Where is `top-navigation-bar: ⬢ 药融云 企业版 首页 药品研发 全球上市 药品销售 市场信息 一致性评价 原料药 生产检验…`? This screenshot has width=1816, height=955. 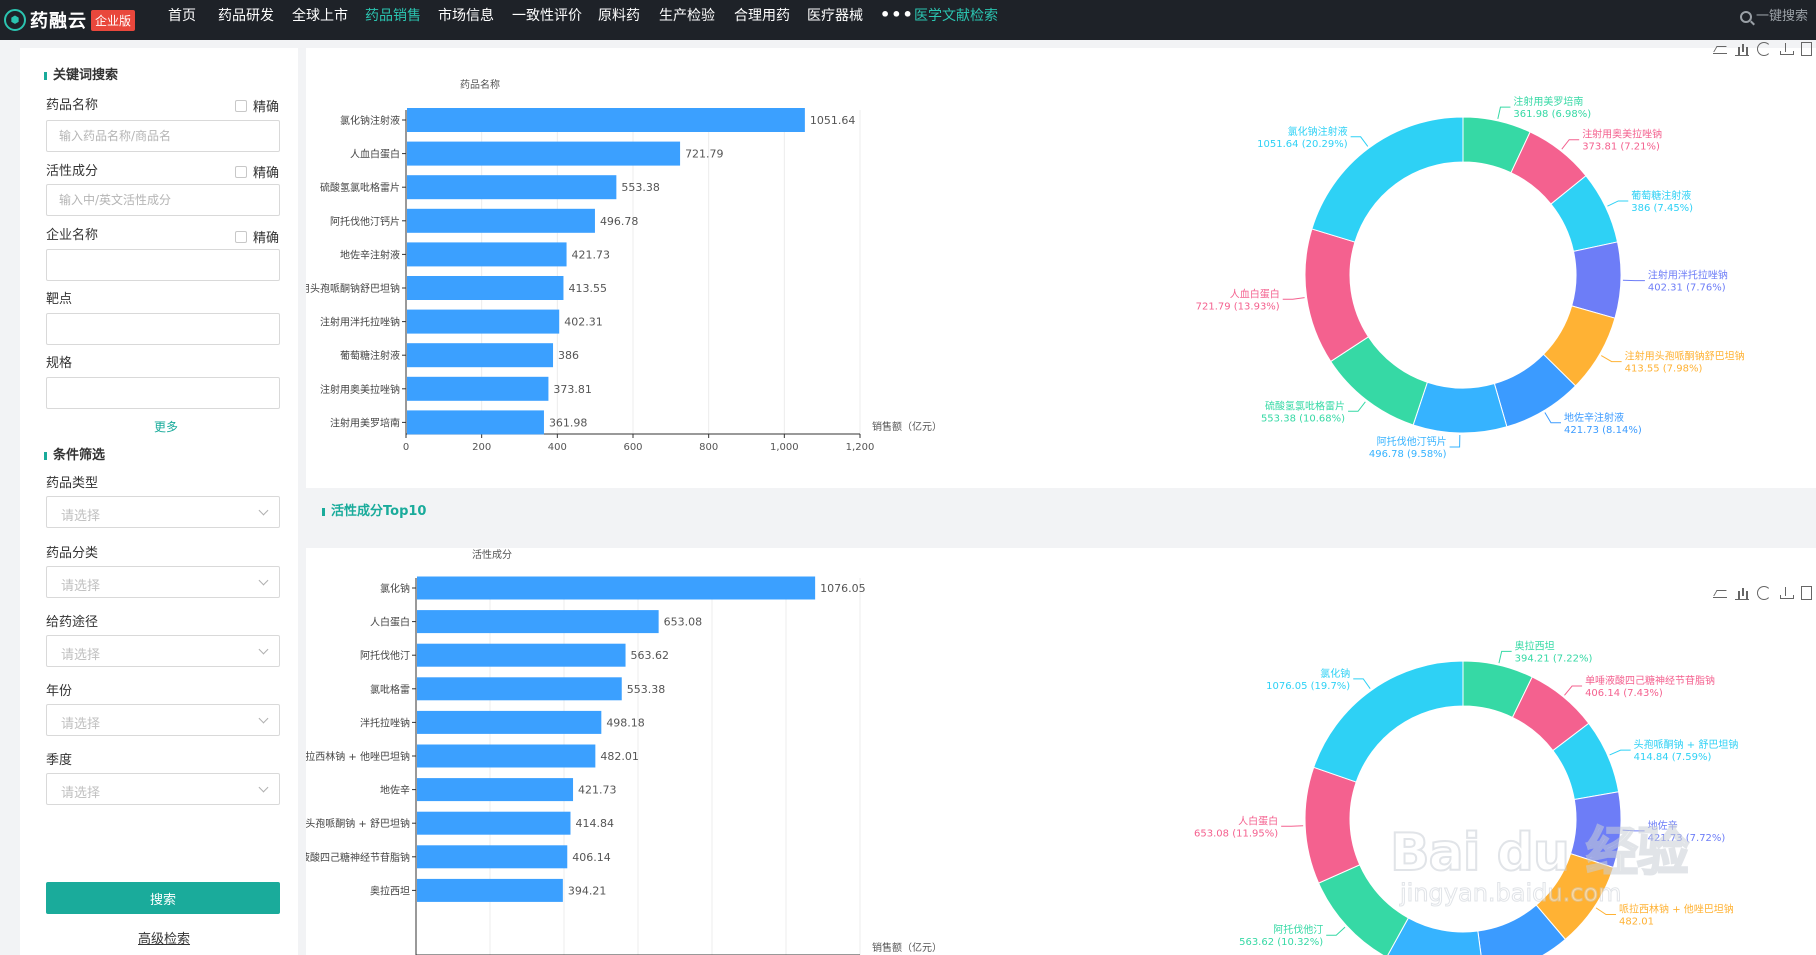 top-navigation-bar: ⬢ 药融云 企业版 首页 药品研发 全球上市 药品销售 市场信息 一致性评价 原料药 生产检验… is located at coordinates (908, 20).